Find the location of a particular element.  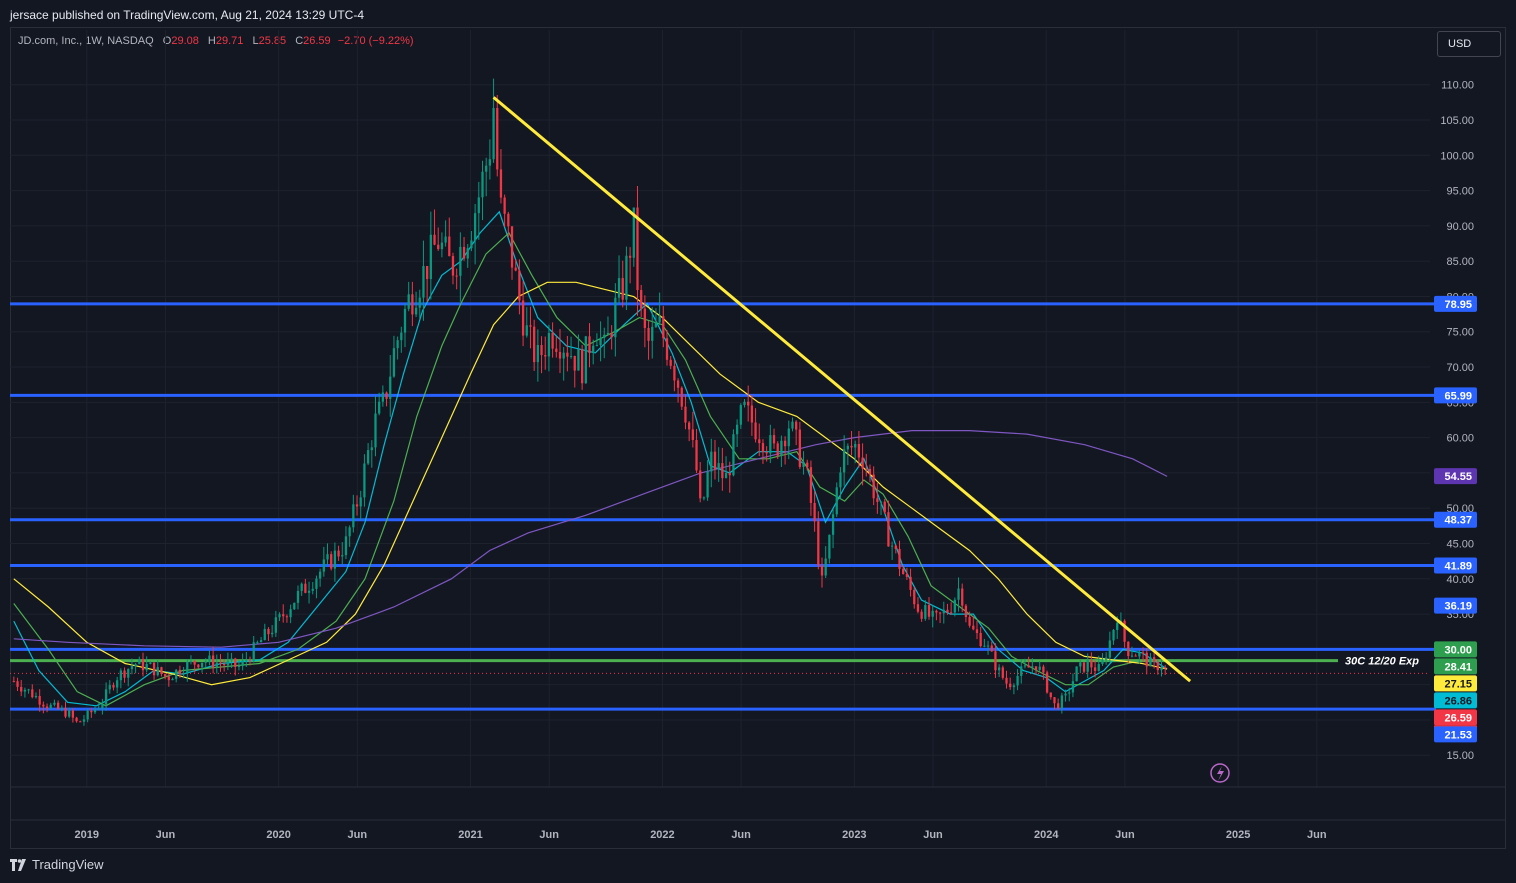

currency-button: USD is located at coordinates (1469, 44).